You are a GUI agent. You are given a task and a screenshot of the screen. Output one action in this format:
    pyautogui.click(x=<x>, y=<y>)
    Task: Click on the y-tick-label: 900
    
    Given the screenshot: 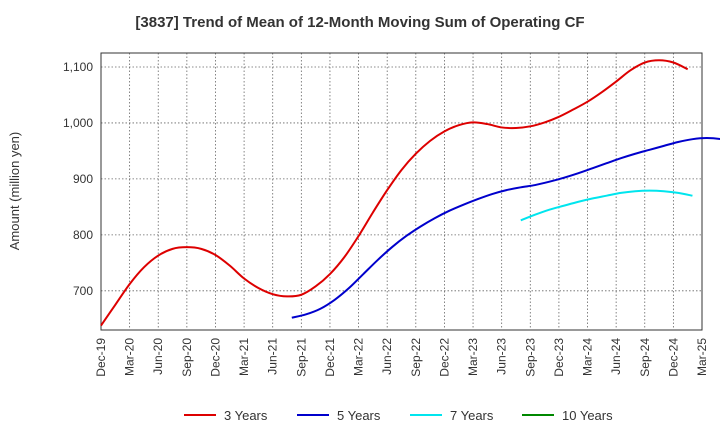 What is the action you would take?
    pyautogui.click(x=83, y=179)
    